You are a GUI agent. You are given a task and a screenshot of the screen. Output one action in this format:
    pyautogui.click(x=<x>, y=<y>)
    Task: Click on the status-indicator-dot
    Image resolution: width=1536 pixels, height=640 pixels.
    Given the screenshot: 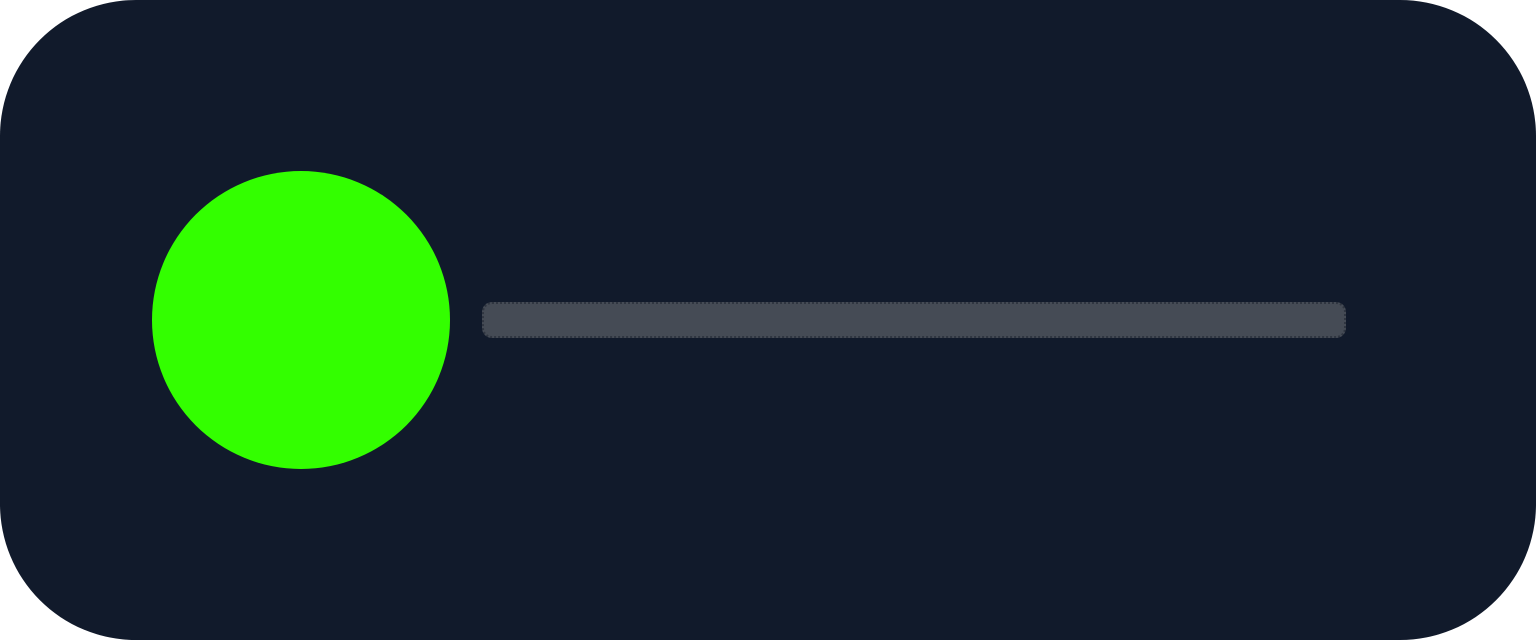 What is the action you would take?
    pyautogui.click(x=301, y=320)
    